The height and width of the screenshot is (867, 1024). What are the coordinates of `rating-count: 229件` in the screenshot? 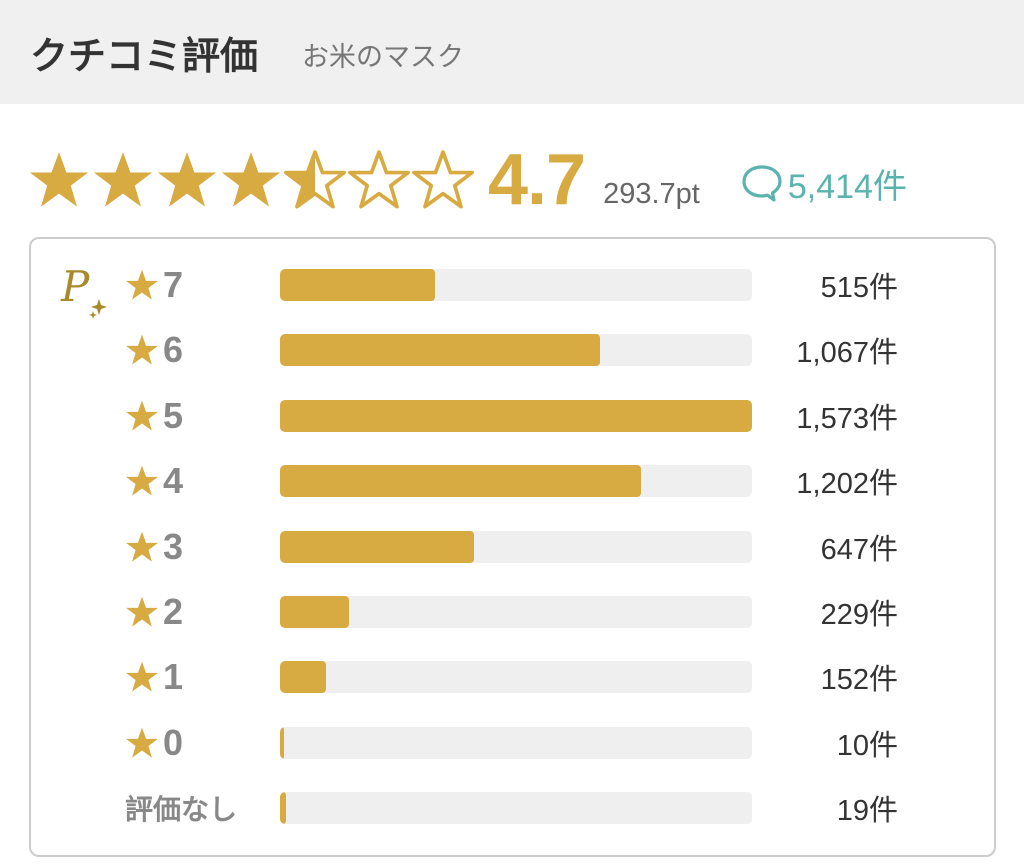 It's located at (859, 615).